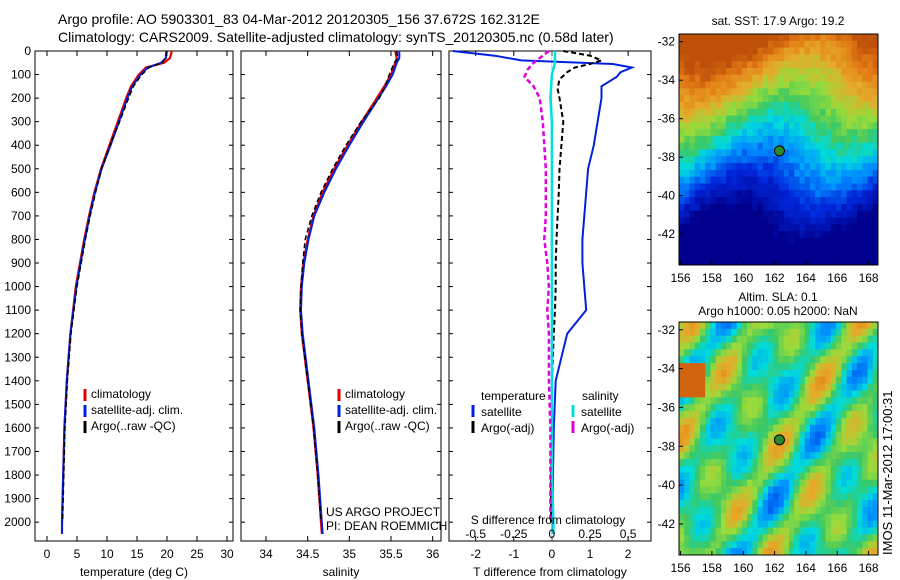  Describe the element at coordinates (837, 278) in the screenshot. I see `map-x-tick-label: 166` at that location.